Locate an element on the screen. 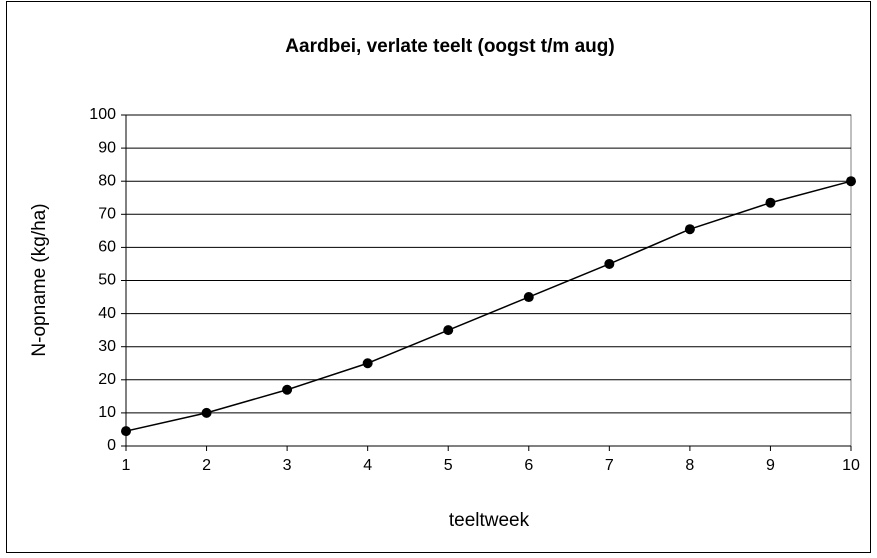  x-tick-label: 8 is located at coordinates (689, 465).